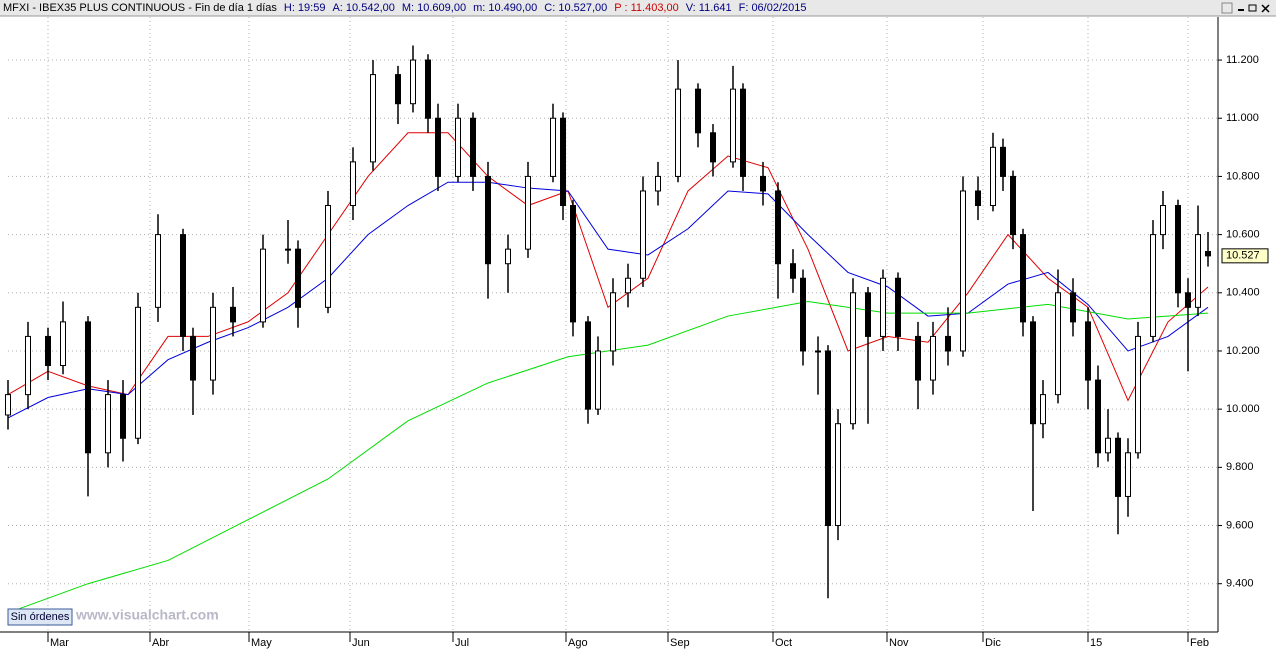 The height and width of the screenshot is (649, 1276). I want to click on window-buttons, so click(1245, 8).